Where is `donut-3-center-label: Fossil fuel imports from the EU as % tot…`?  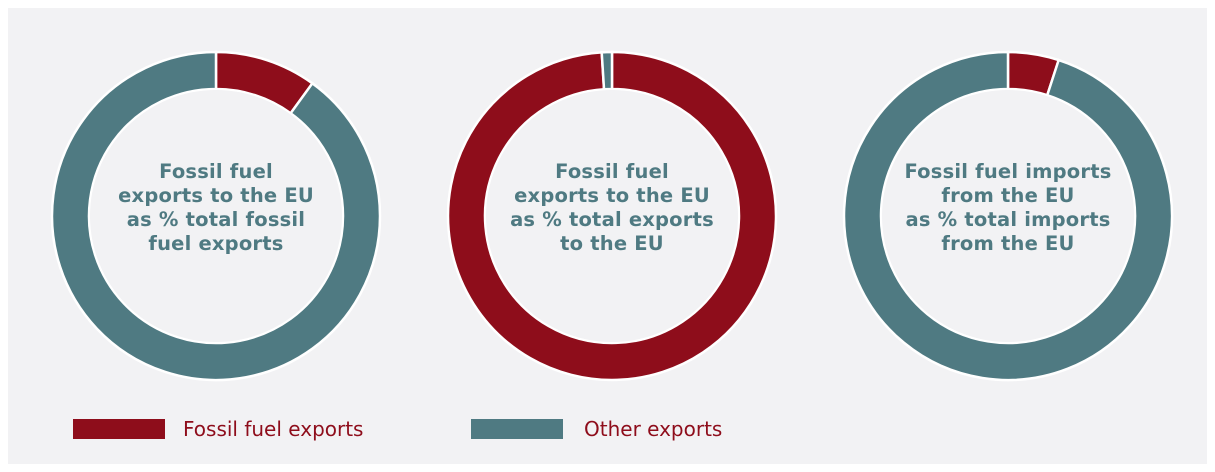
donut-3-center-label: Fossil fuel imports from the EU as % tot… is located at coordinates (1008, 208).